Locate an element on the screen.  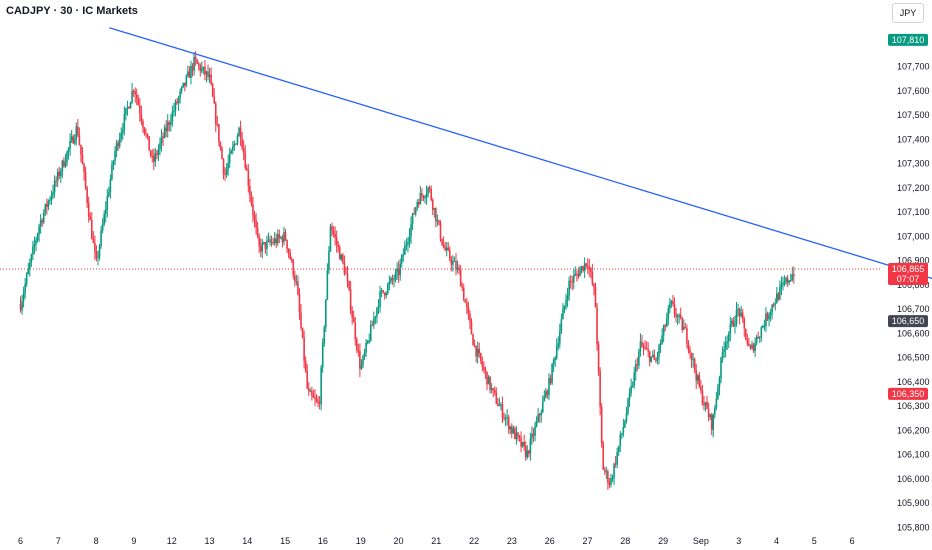
x-tick-label: 12 is located at coordinates (172, 541).